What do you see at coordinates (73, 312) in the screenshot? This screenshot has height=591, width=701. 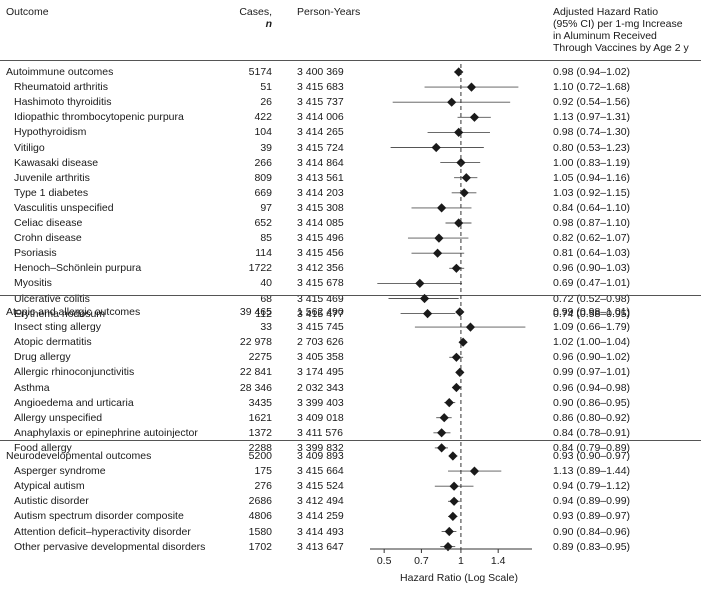 I see `group-header-label: Atopic and allergic outcomes` at bounding box center [73, 312].